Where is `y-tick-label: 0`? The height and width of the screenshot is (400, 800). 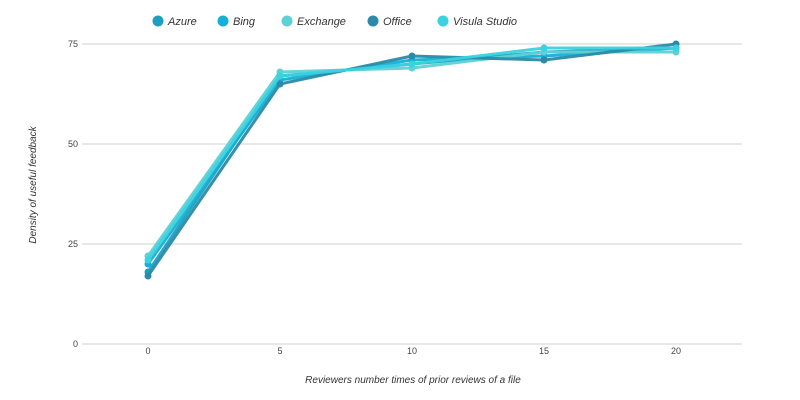 y-tick-label: 0 is located at coordinates (75, 344).